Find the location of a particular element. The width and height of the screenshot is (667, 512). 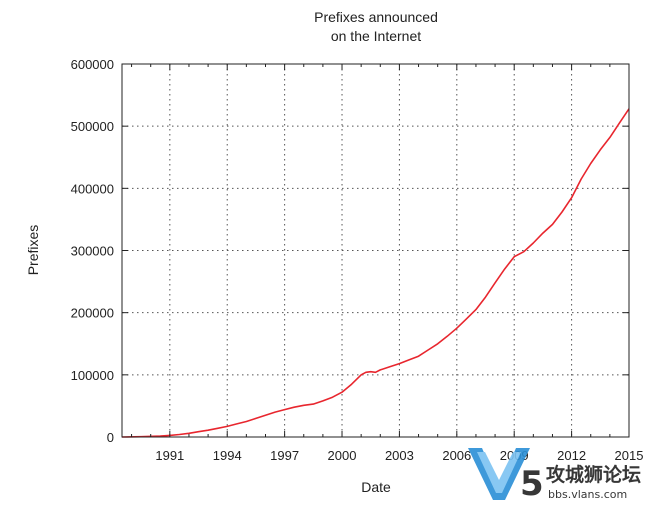

x-tick-label: 2015 is located at coordinates (629, 455).